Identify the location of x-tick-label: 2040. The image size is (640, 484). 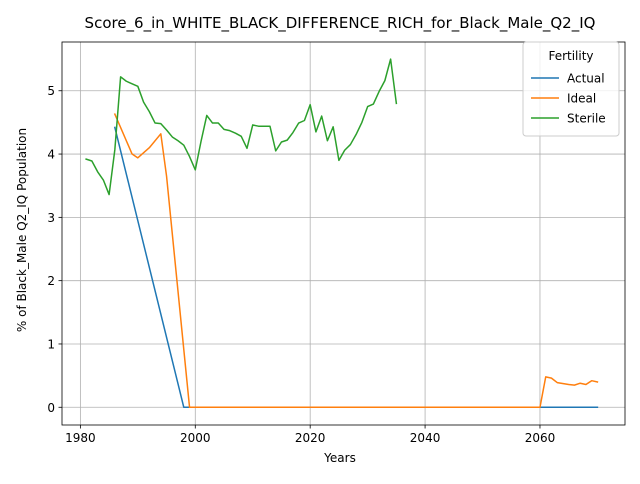
(425, 438).